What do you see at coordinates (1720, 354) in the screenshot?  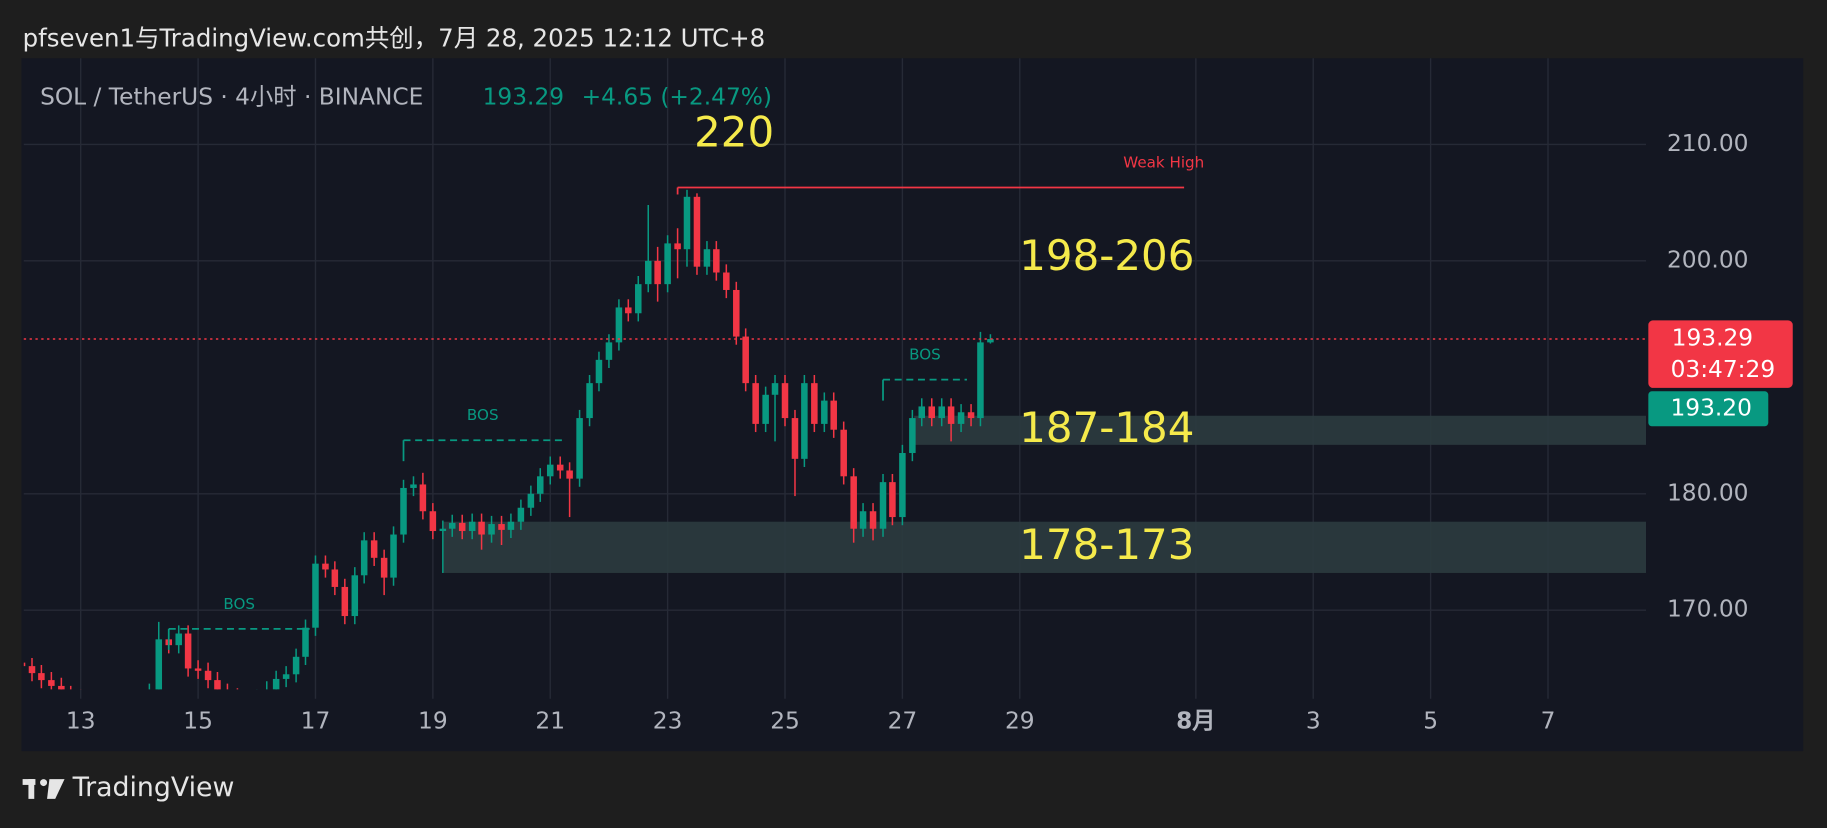 I see `price-label-box` at bounding box center [1720, 354].